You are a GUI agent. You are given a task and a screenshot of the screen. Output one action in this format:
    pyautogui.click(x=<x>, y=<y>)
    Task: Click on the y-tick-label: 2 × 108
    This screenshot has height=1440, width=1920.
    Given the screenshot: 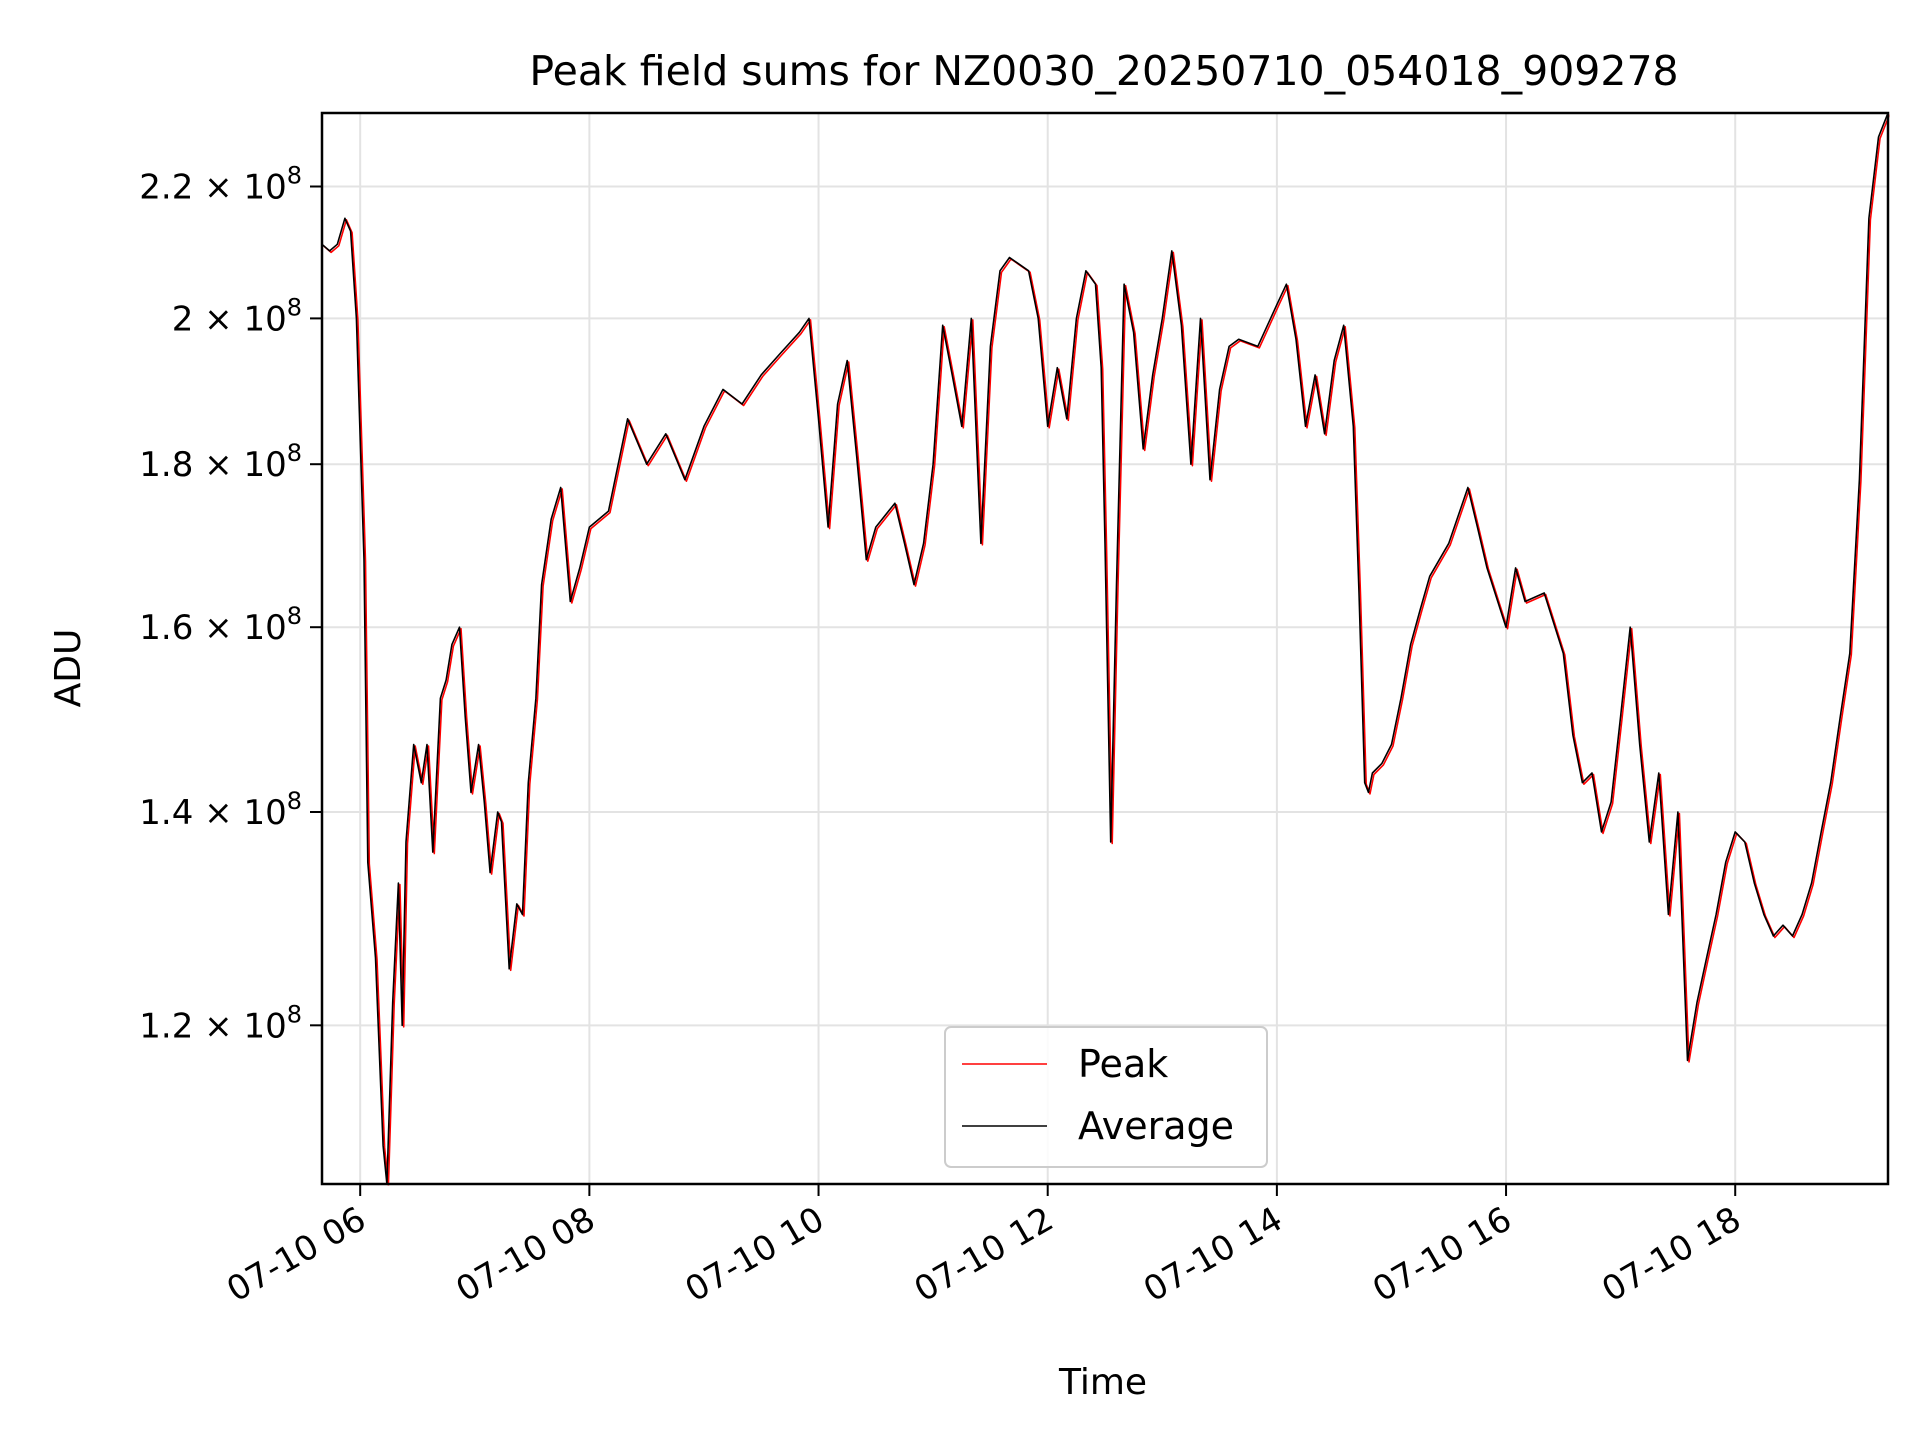 What is the action you would take?
    pyautogui.click(x=237, y=316)
    